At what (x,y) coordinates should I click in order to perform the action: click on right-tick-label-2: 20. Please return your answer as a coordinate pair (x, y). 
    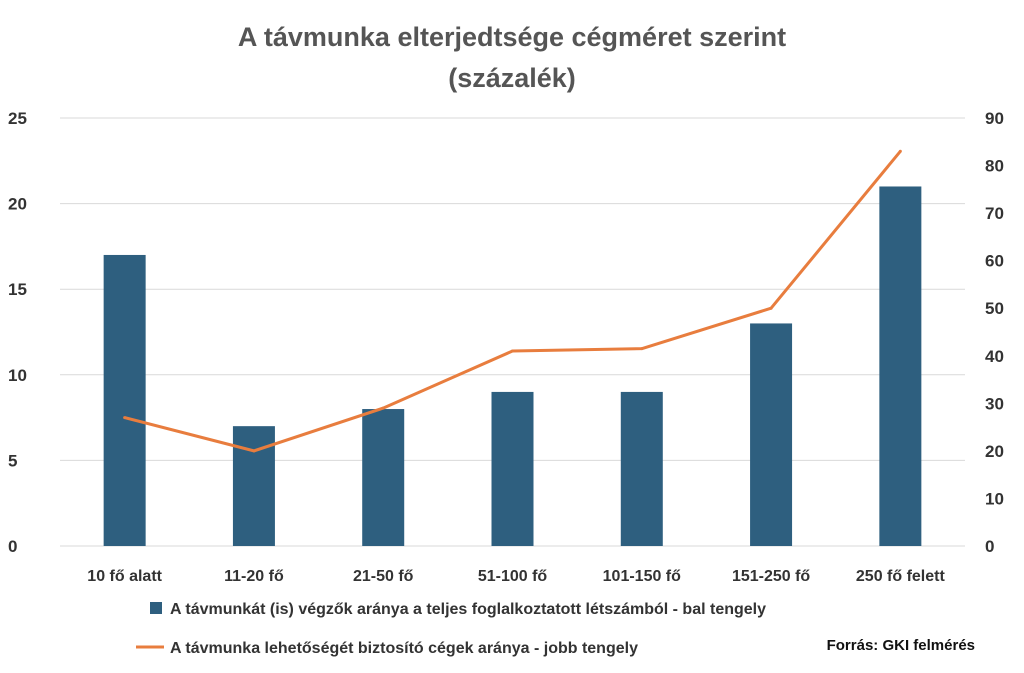
    Looking at the image, I should click on (994, 451).